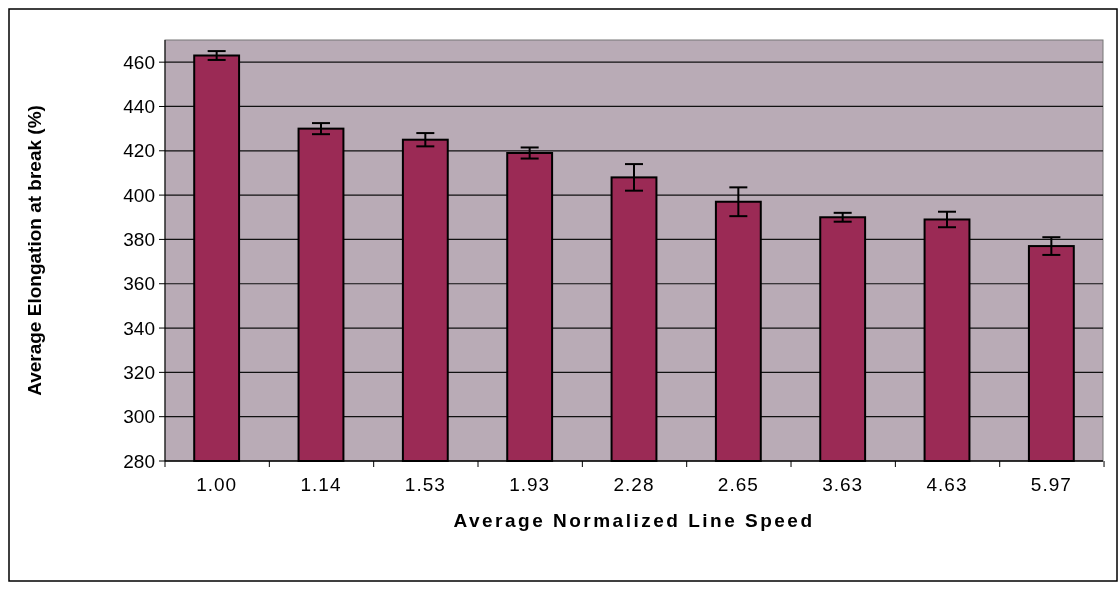 This screenshot has width=1118, height=590. What do you see at coordinates (634, 484) in the screenshot?
I see `x-tick-label: 2.28` at bounding box center [634, 484].